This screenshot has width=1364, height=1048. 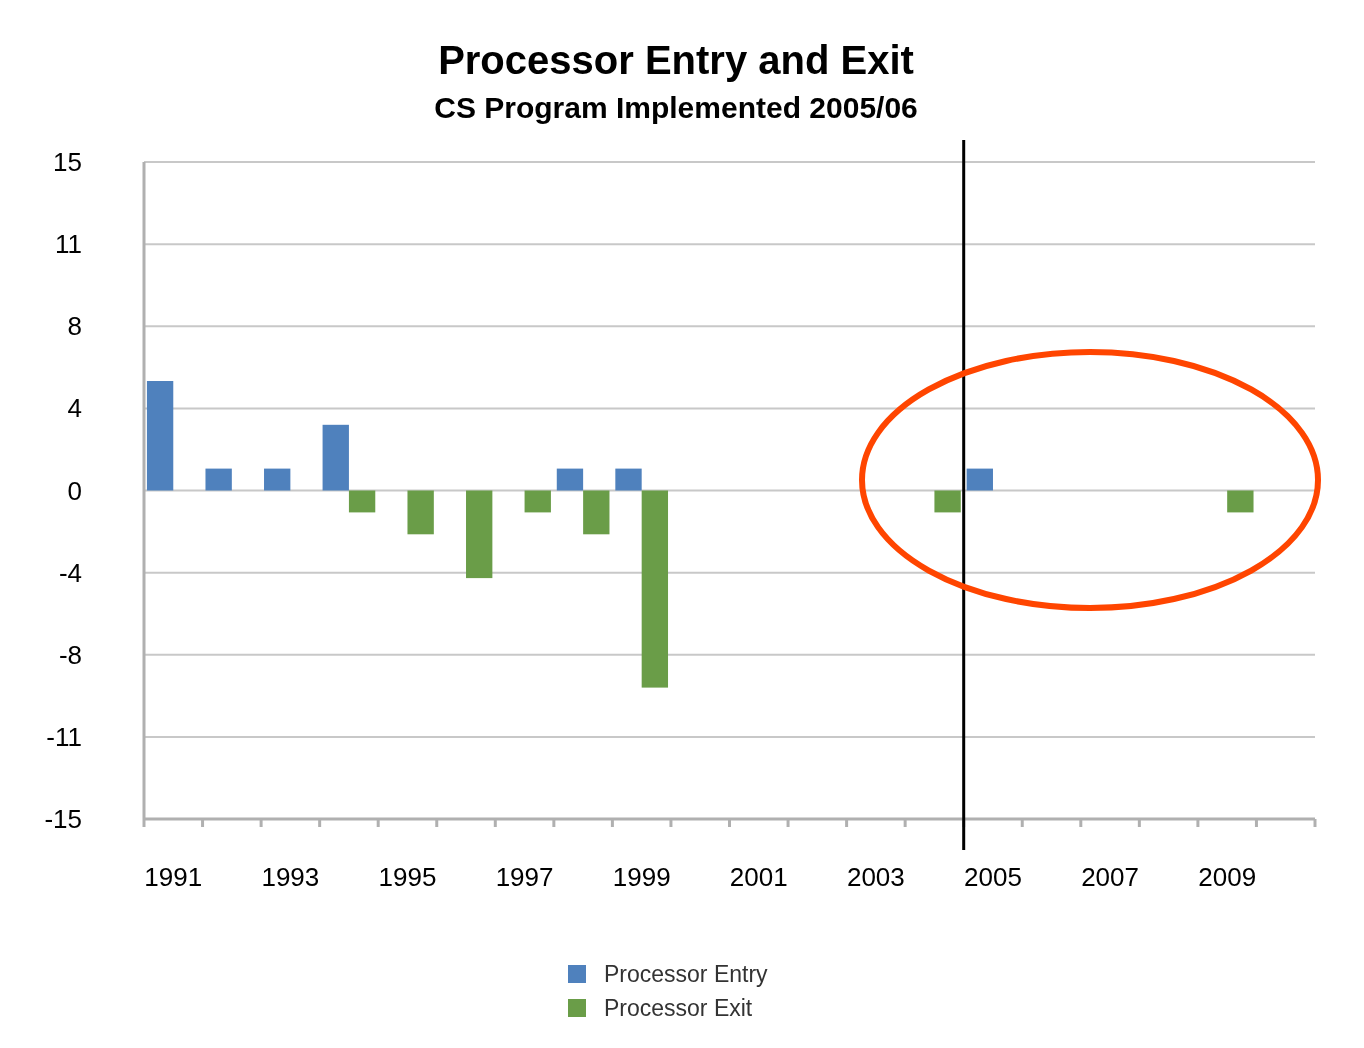 I want to click on y-tick-label: 11, so click(x=68, y=244).